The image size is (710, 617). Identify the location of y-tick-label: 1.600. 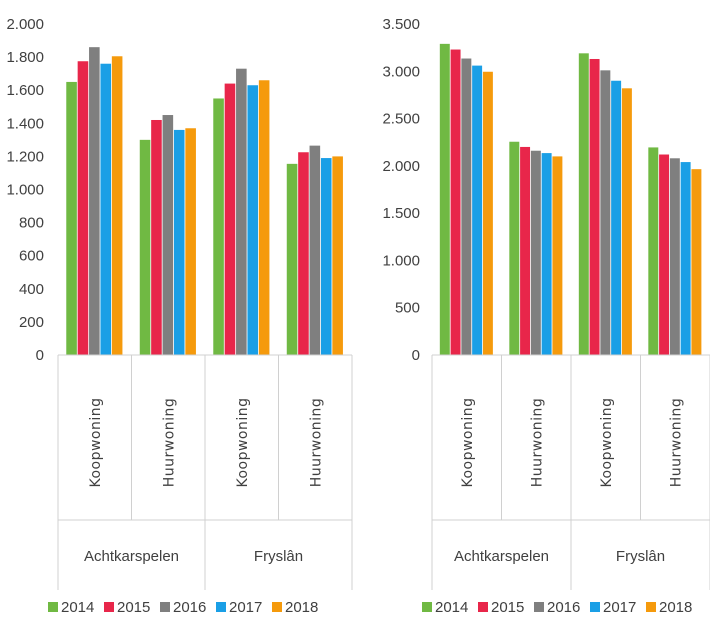
(25, 90).